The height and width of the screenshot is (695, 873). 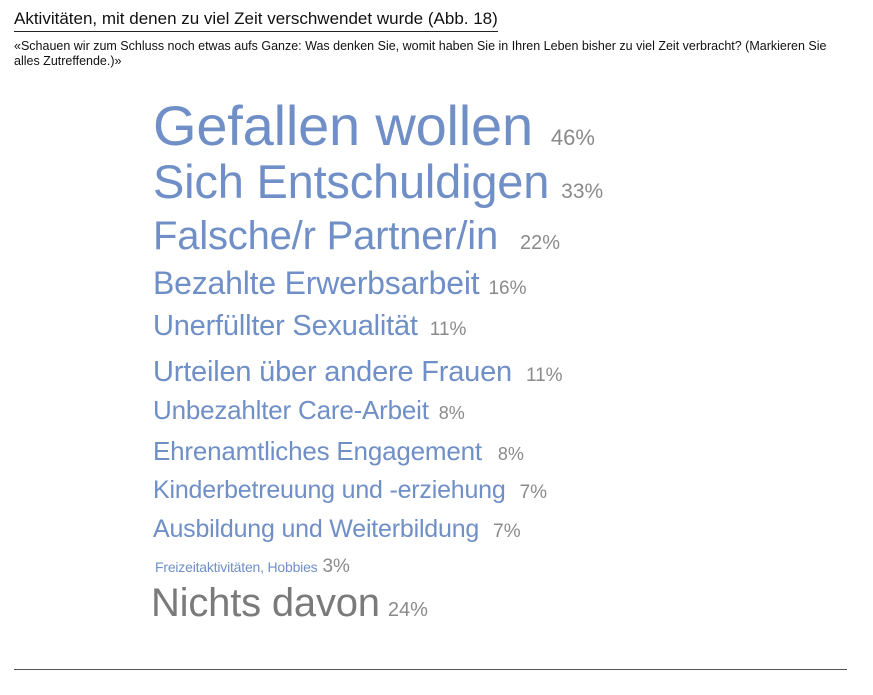 I want to click on cloud-label: Unbezahlter Care-Arbeit, so click(x=291, y=410).